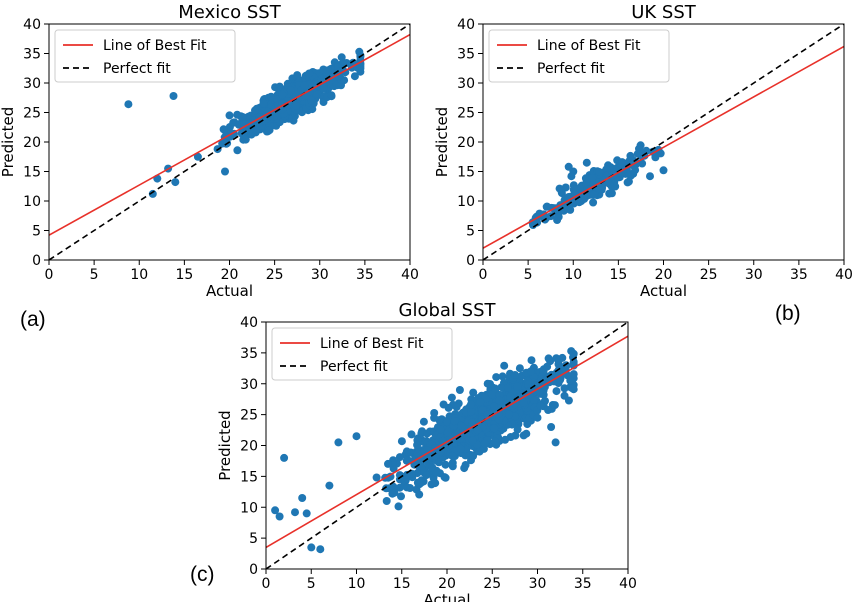 The width and height of the screenshot is (858, 602). What do you see at coordinates (466, 114) in the screenshot?
I see `y-tick-label: 25` at bounding box center [466, 114].